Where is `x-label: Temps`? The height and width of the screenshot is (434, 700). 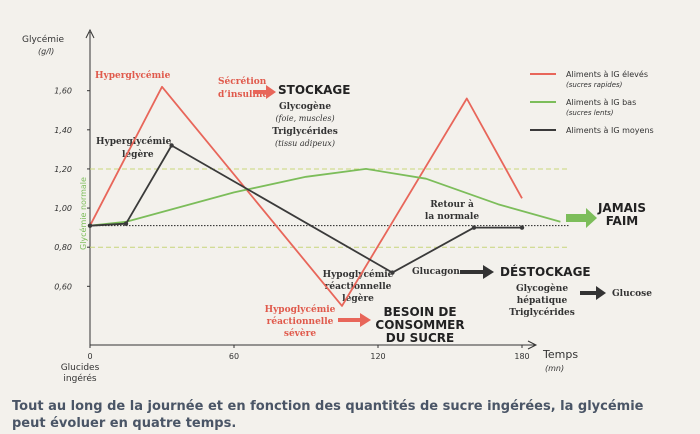 x-label: Temps is located at coordinates (560, 354).